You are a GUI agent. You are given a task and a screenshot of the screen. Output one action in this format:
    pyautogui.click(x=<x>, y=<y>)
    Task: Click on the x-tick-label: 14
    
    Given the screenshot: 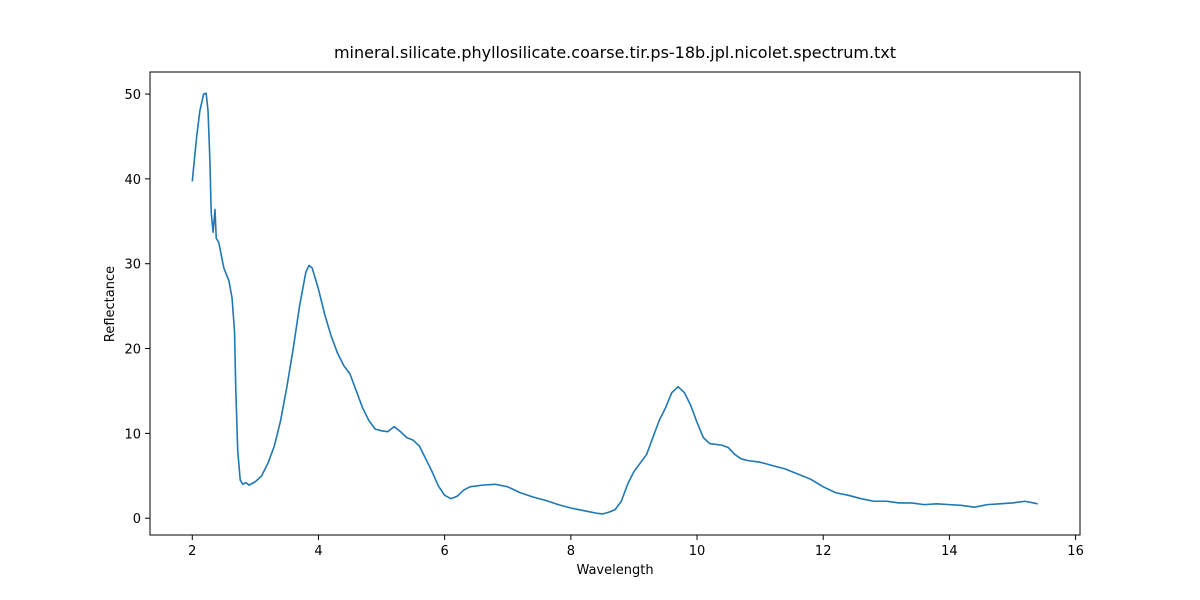 What is the action you would take?
    pyautogui.click(x=949, y=551)
    